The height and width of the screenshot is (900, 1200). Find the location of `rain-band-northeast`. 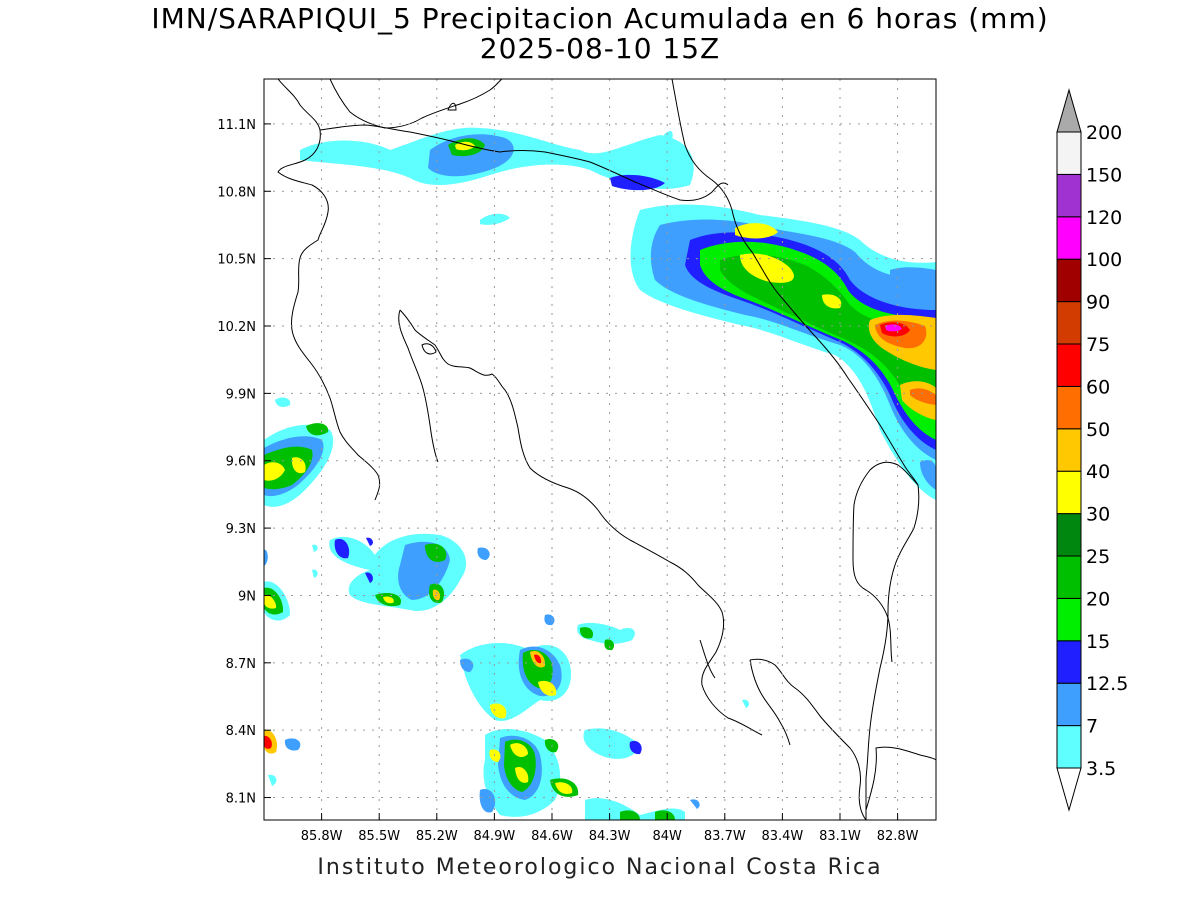

rain-band-northeast is located at coordinates (783, 352).